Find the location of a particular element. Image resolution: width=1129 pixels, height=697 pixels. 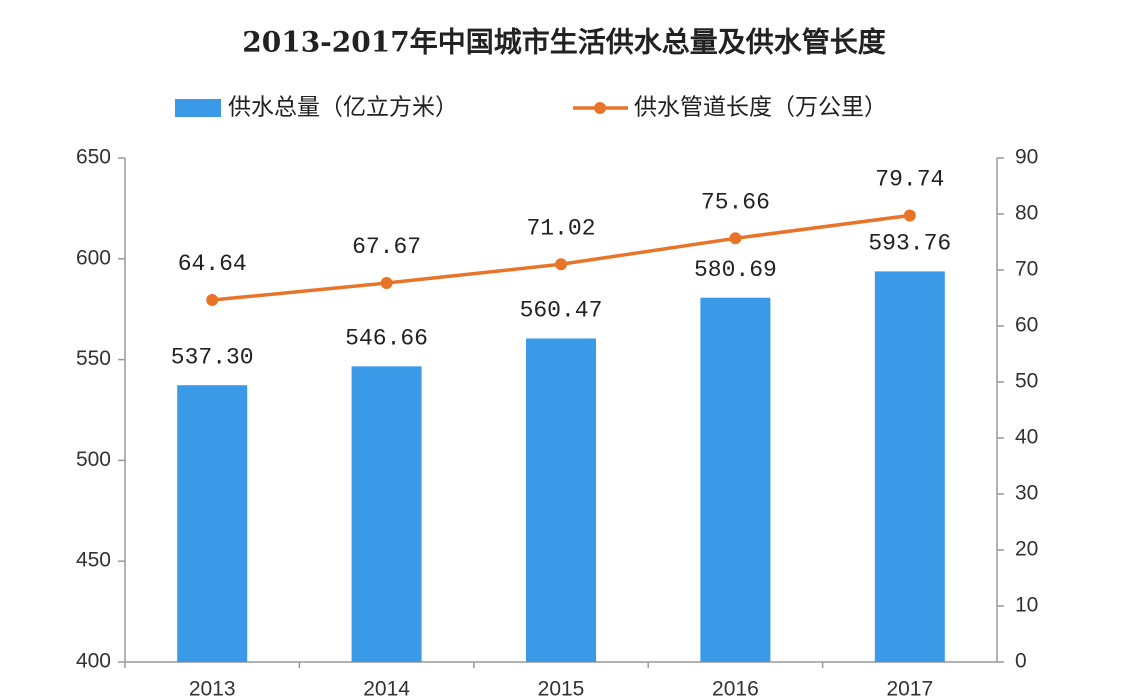

y-tick-label: 450 is located at coordinates (93, 560).